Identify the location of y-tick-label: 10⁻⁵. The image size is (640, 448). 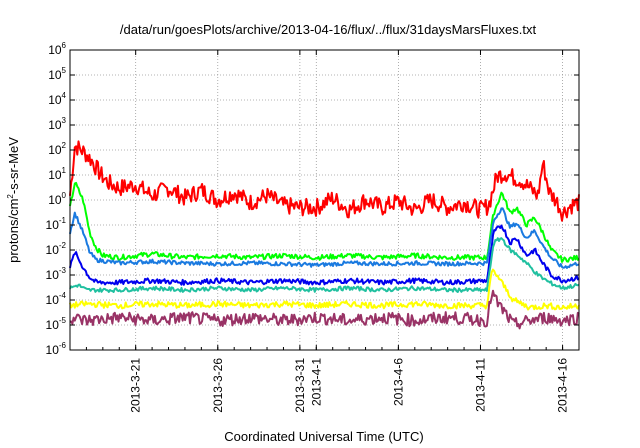
(56, 324).